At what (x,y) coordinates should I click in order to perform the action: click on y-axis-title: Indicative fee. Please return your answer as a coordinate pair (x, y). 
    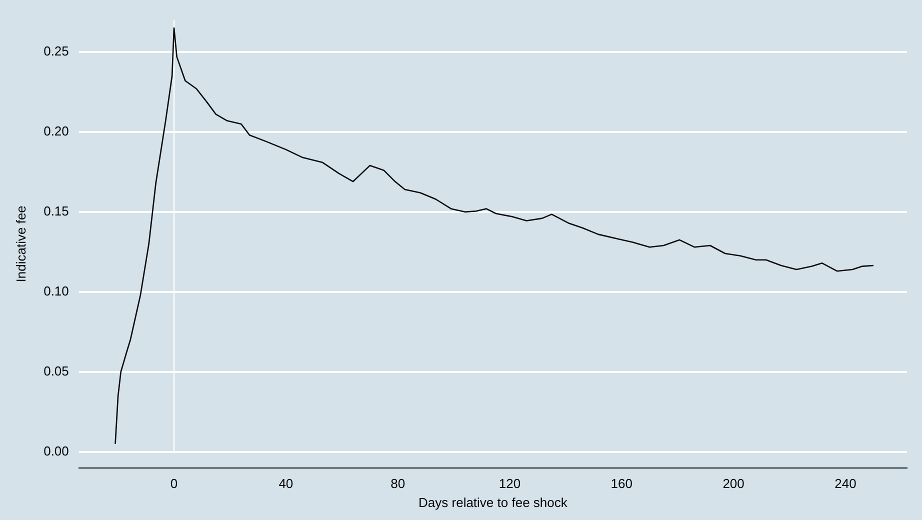
    Looking at the image, I should click on (20, 244).